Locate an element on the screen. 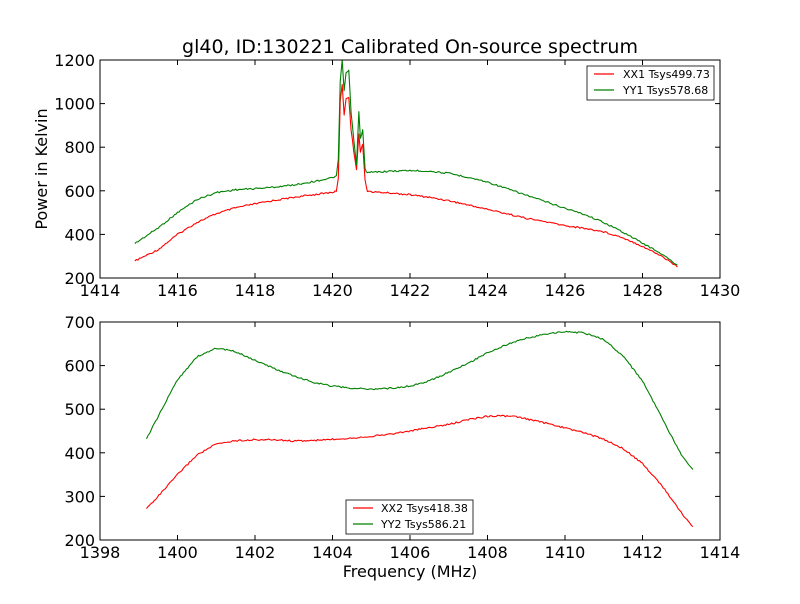 This screenshot has height=604, width=800. bottom-legend-label-xx2: XX2 Tsys418.38 is located at coordinates (424, 508).